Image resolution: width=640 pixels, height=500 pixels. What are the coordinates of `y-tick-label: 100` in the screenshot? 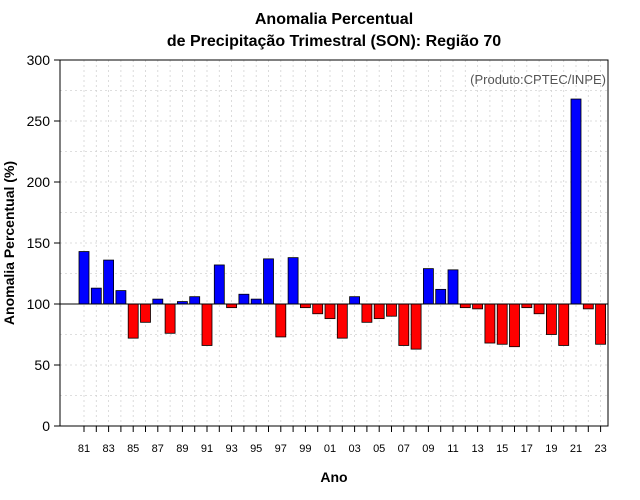 It's located at (39, 304).